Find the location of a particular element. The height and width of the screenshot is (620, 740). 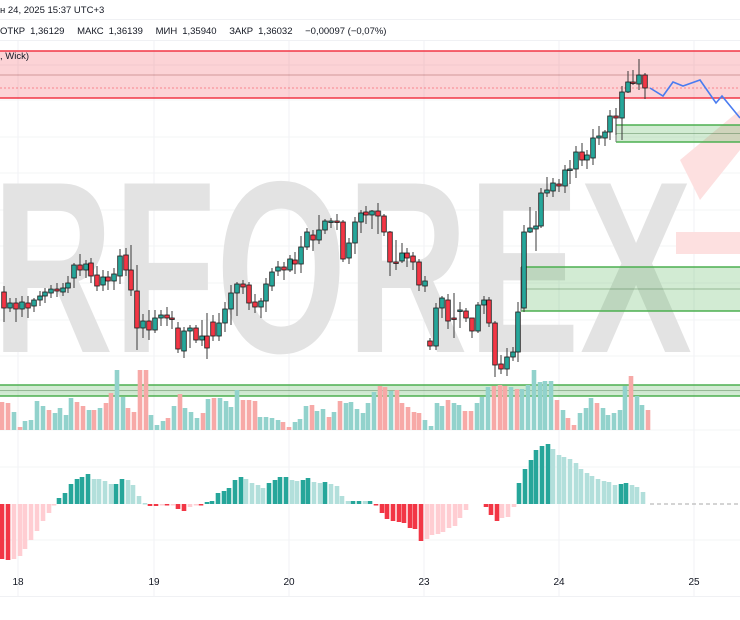

tick-19: 19 is located at coordinates (154, 582).